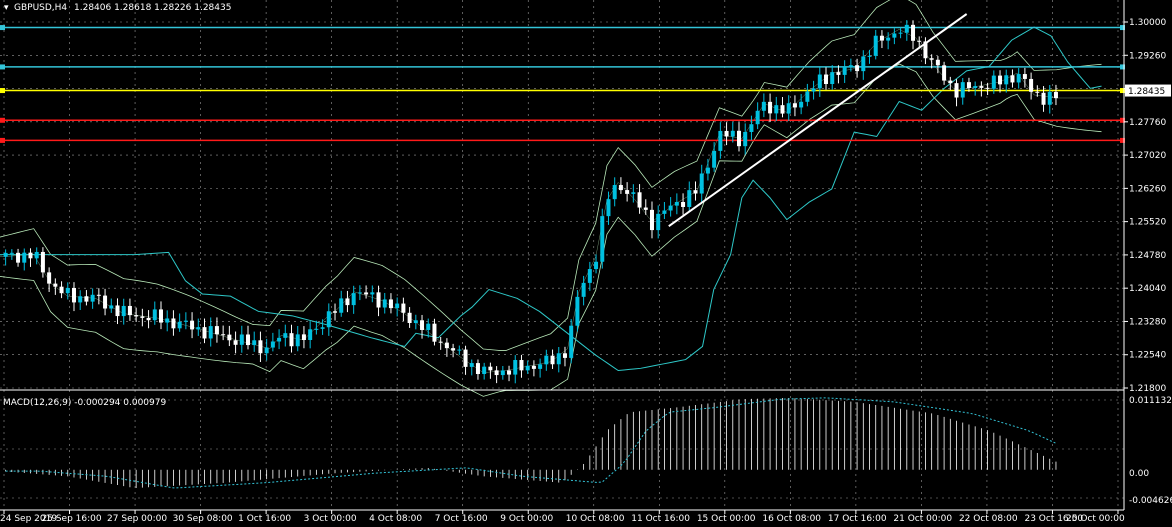  Describe the element at coordinates (1147, 56) in the screenshot. I see `price-axis-label: 1.29260` at that location.